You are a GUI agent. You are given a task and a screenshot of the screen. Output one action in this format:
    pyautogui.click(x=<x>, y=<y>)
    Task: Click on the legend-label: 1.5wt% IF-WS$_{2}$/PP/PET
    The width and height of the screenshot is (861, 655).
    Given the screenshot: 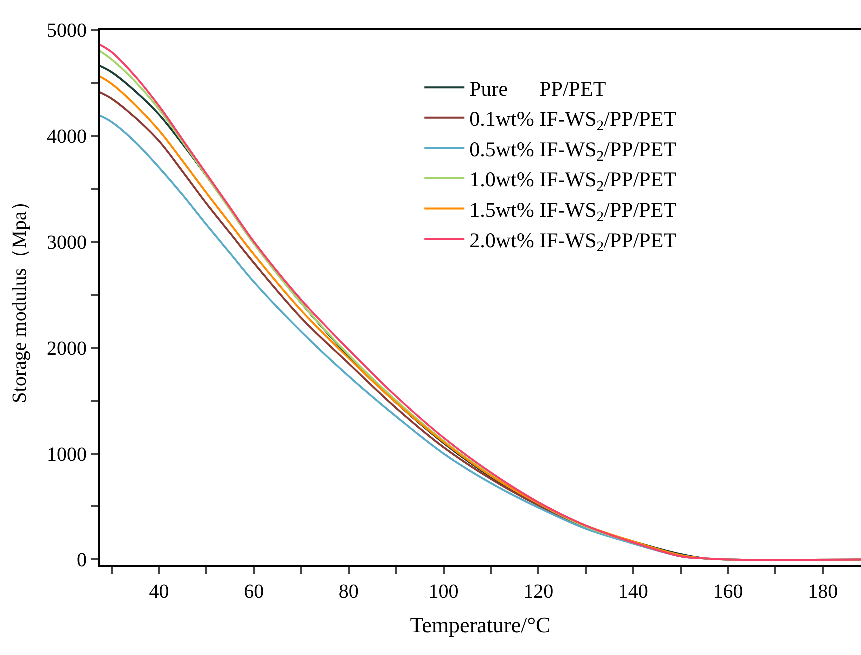 What is the action you would take?
    pyautogui.click(x=573, y=212)
    